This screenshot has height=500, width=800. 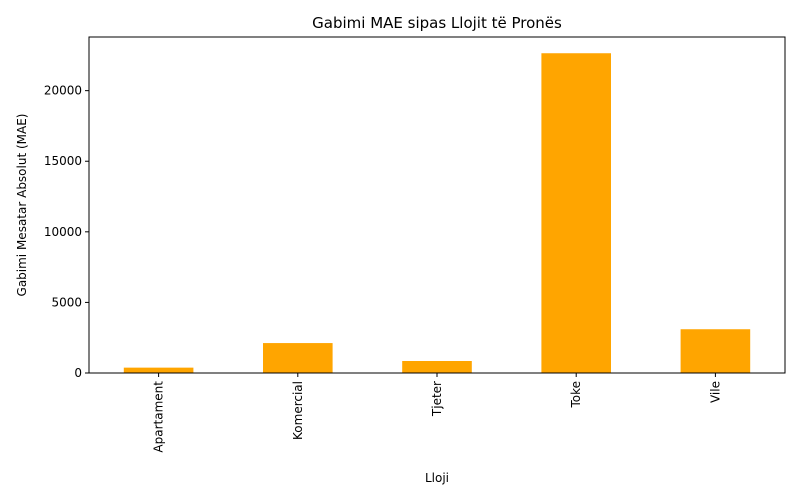 What do you see at coordinates (715, 392) in the screenshot?
I see `x-tick-label-vile: Vile` at bounding box center [715, 392].